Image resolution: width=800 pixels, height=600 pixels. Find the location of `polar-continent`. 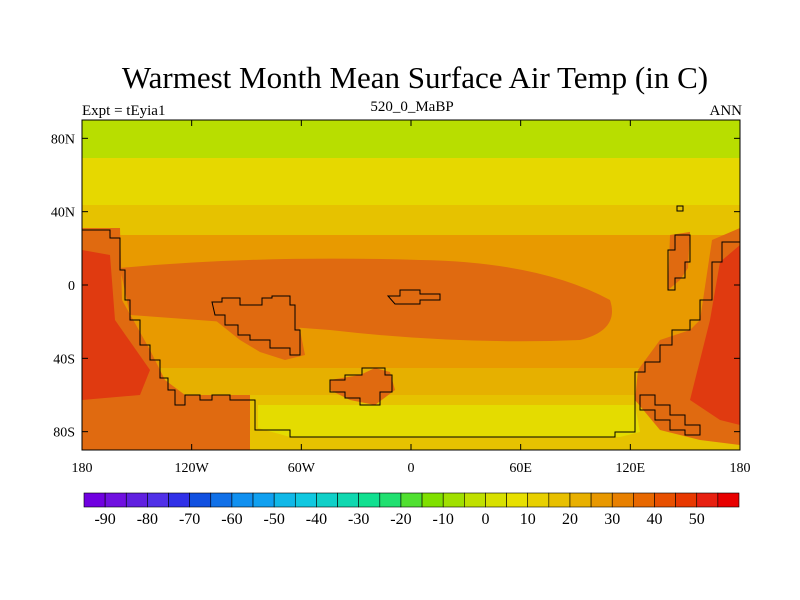

polar-continent is located at coordinates (449, 421).